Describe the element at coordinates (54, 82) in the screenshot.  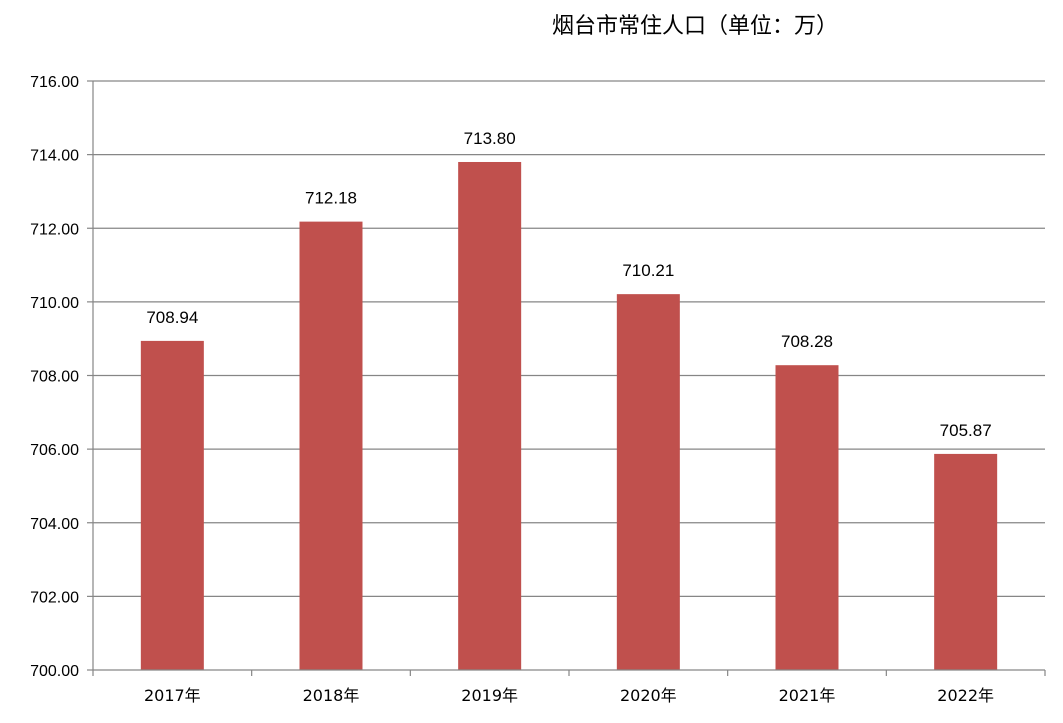
I see `y-tick-label: 716.00` at that location.